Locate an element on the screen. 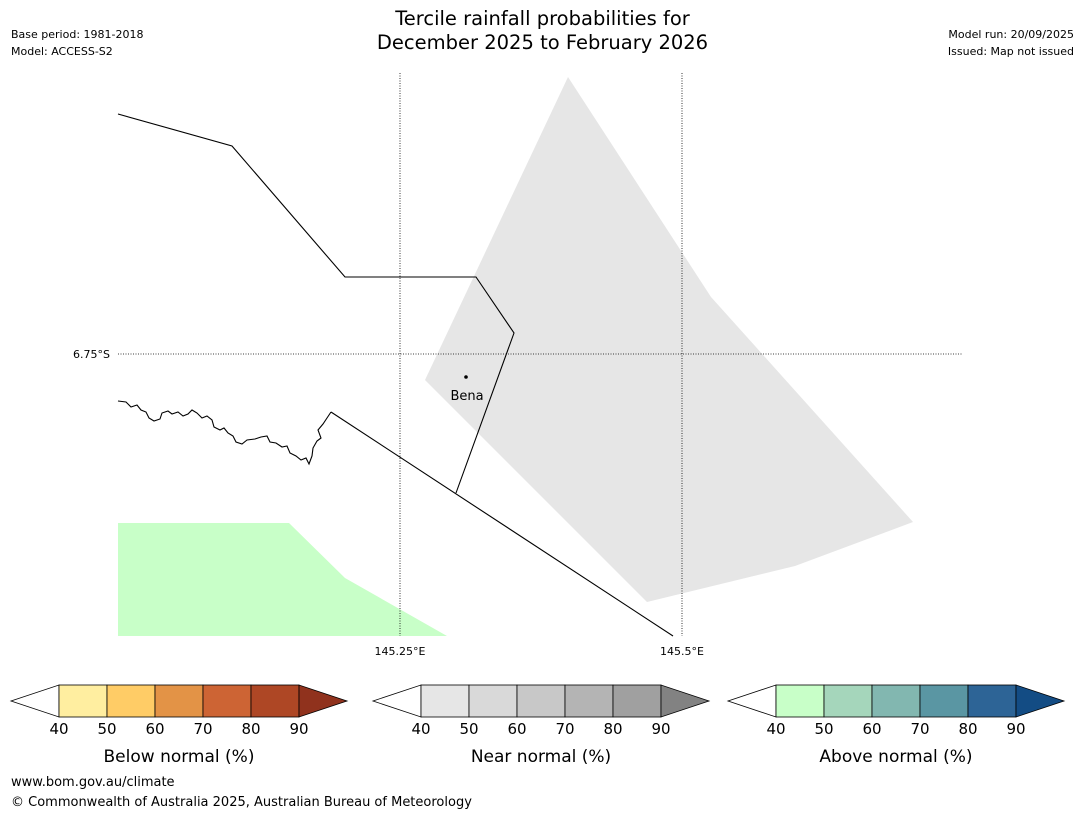  legend-near-over-arrow is located at coordinates (685, 701).